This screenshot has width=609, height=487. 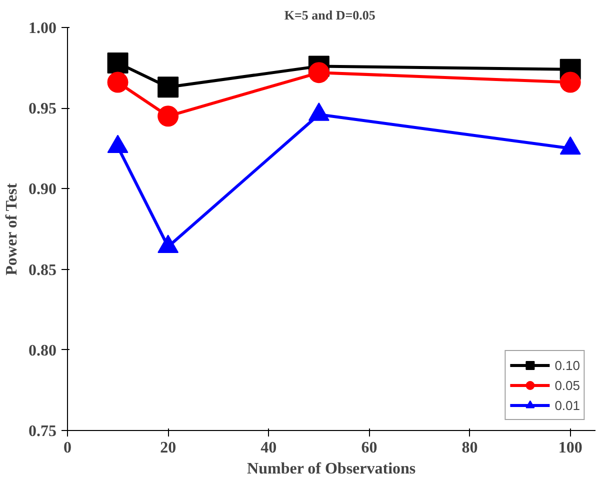 I want to click on x-tick-label: 40, so click(x=268, y=448).